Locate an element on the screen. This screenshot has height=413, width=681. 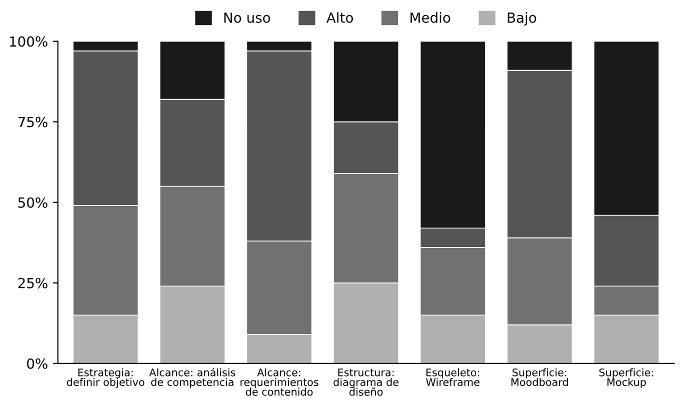
y-tick-label: 75% is located at coordinates (33, 122).